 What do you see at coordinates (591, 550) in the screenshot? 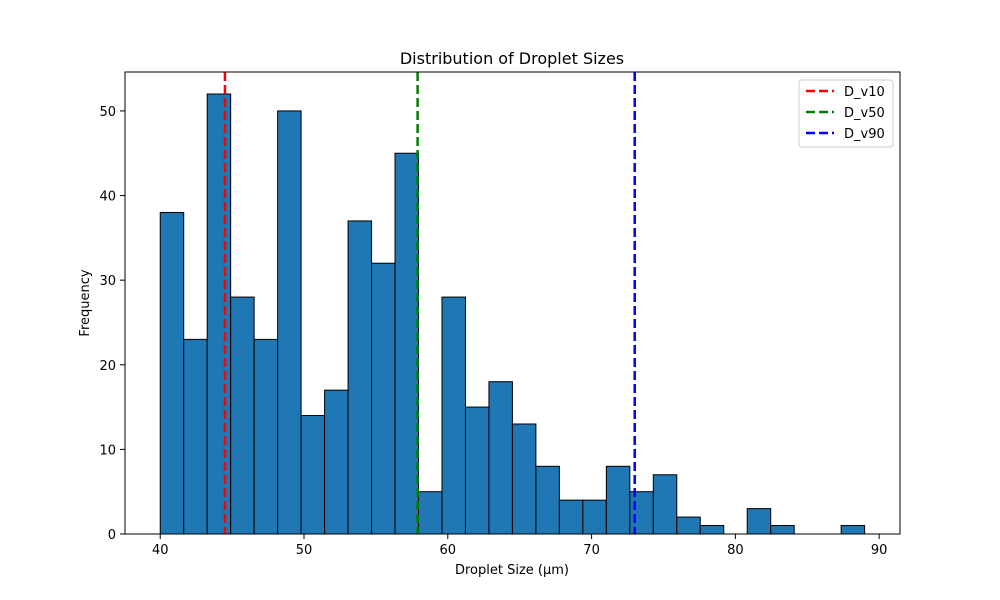
I see `x-tick-label: 70` at bounding box center [591, 550].